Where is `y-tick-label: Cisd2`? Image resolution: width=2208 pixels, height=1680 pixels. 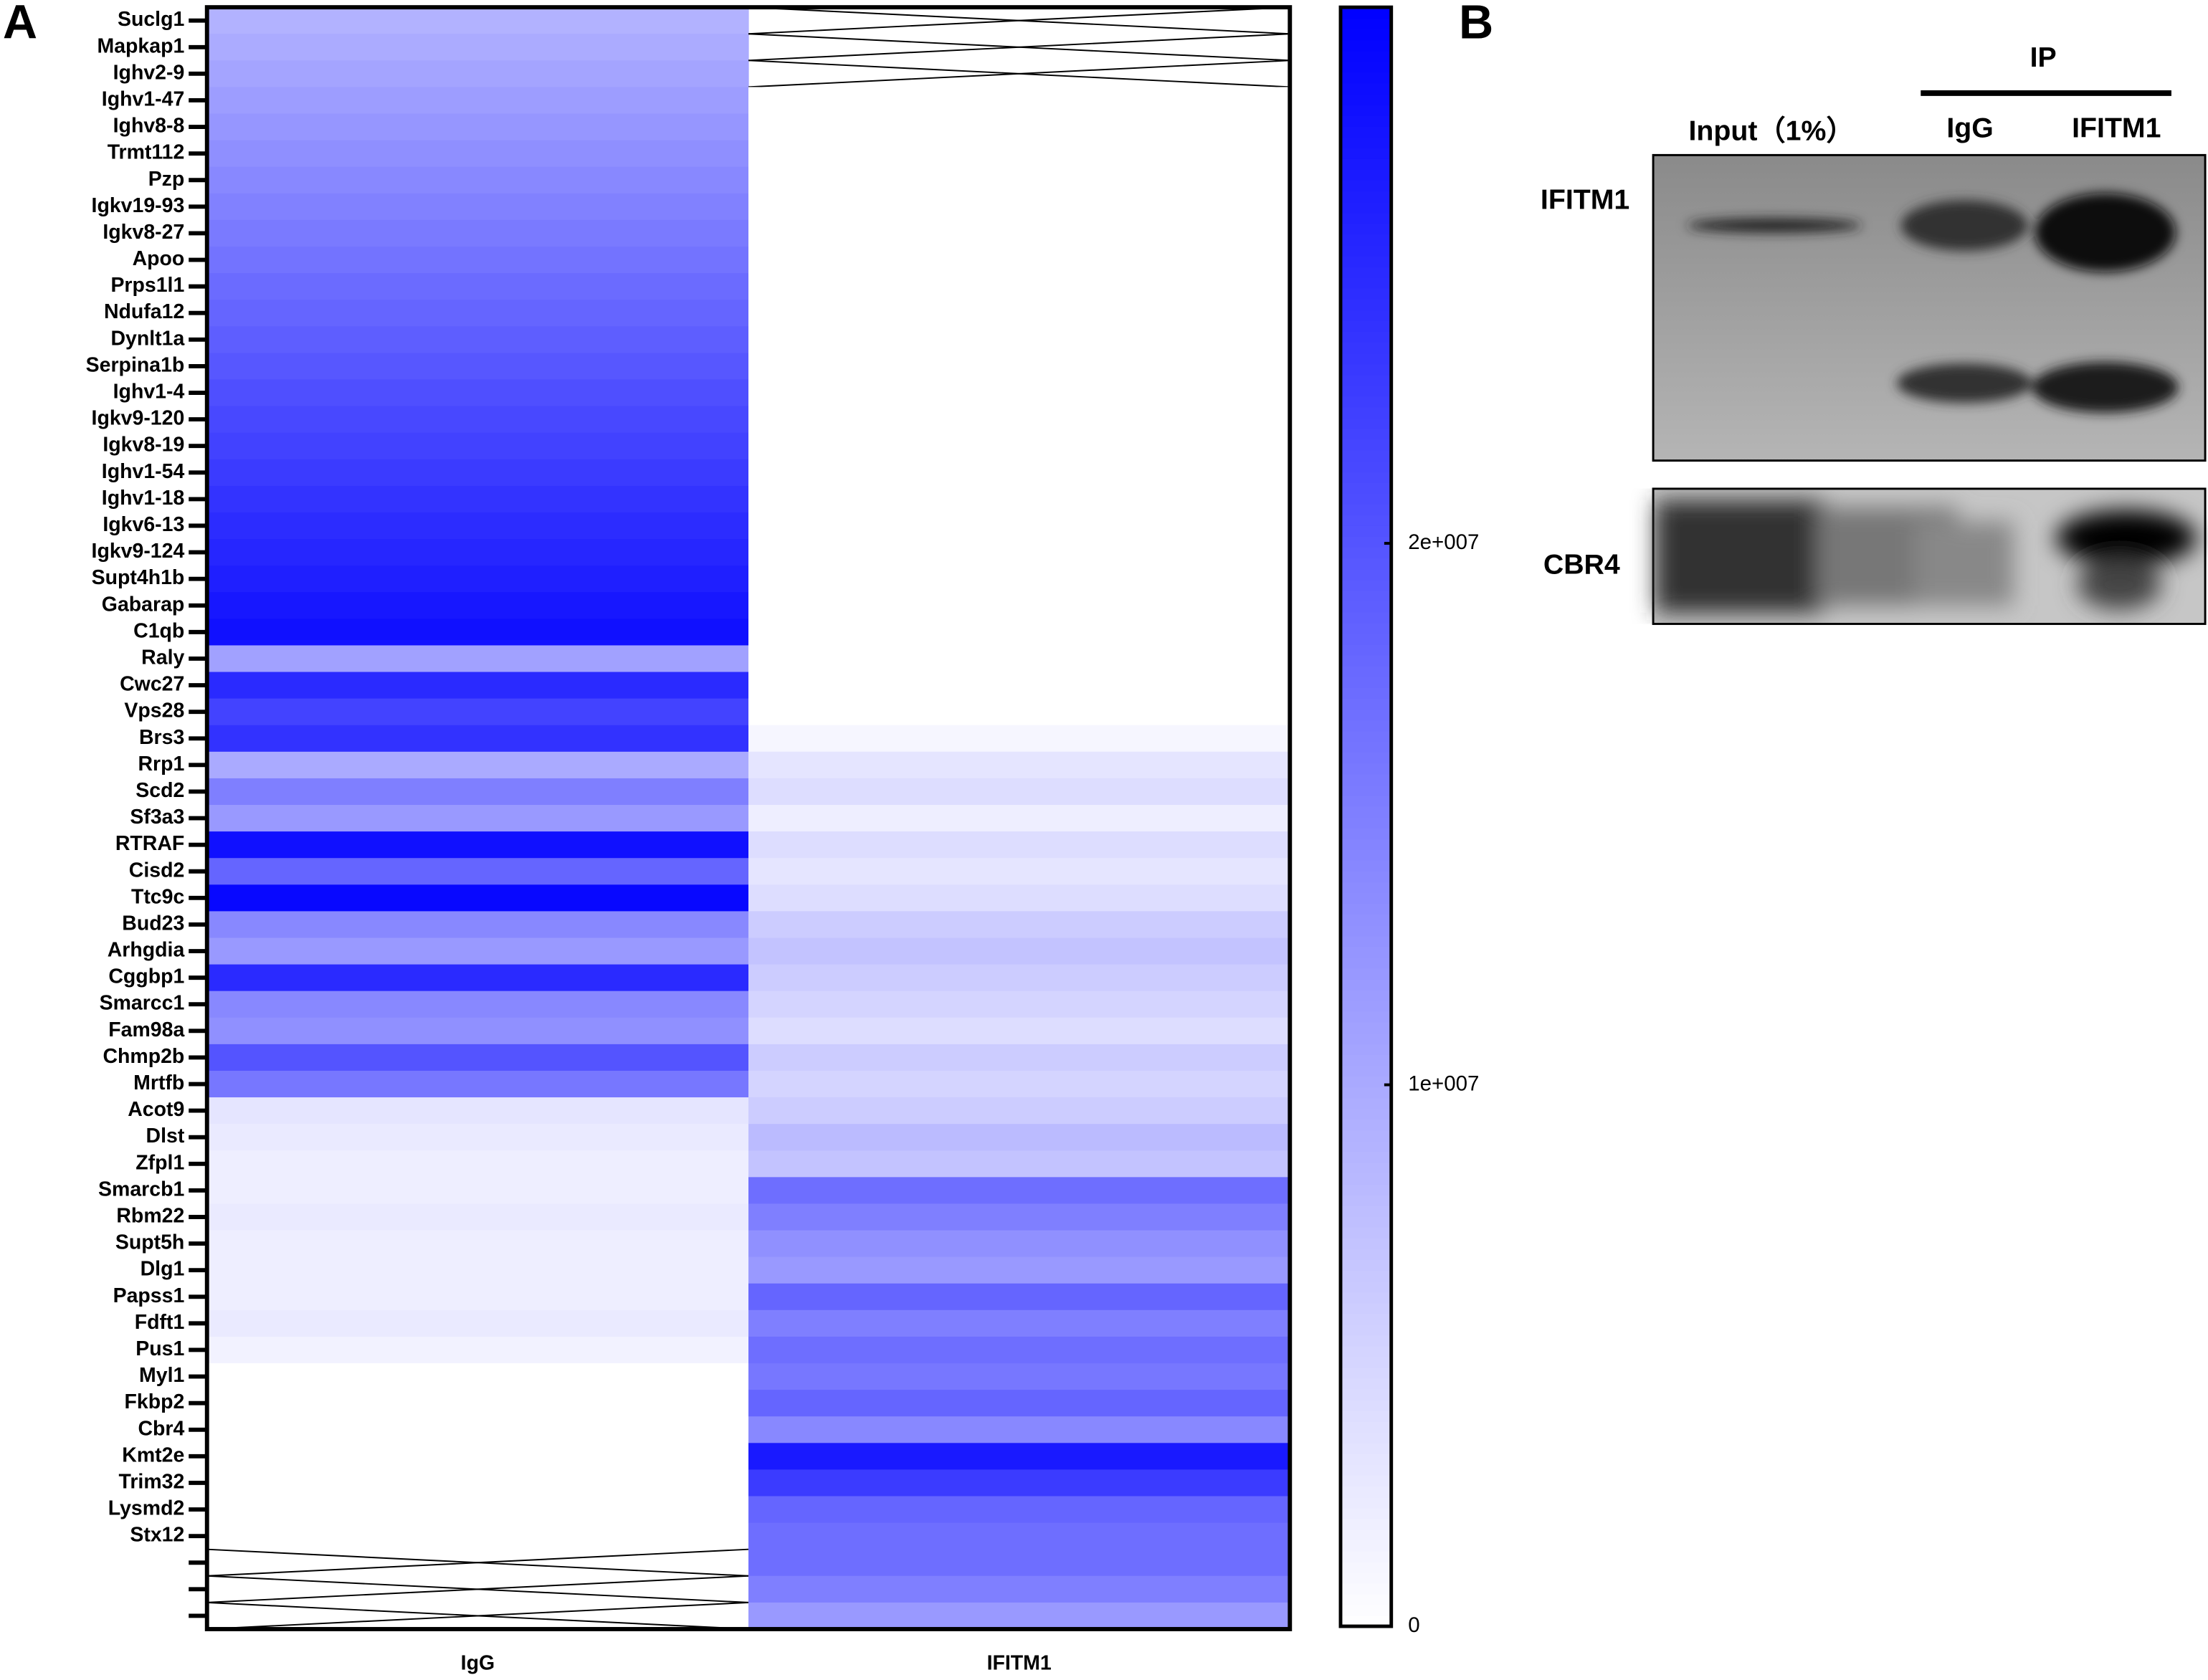
y-tick-label: Cisd2 is located at coordinates (157, 870).